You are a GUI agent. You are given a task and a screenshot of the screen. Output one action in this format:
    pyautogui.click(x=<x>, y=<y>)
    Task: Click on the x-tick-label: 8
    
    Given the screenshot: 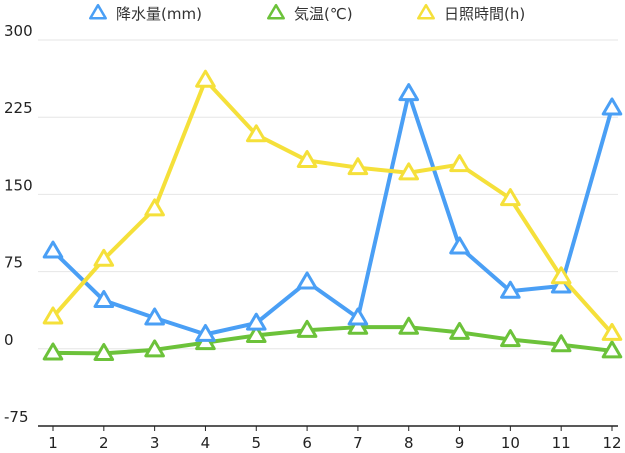 What is the action you would take?
    pyautogui.click(x=409, y=443)
    